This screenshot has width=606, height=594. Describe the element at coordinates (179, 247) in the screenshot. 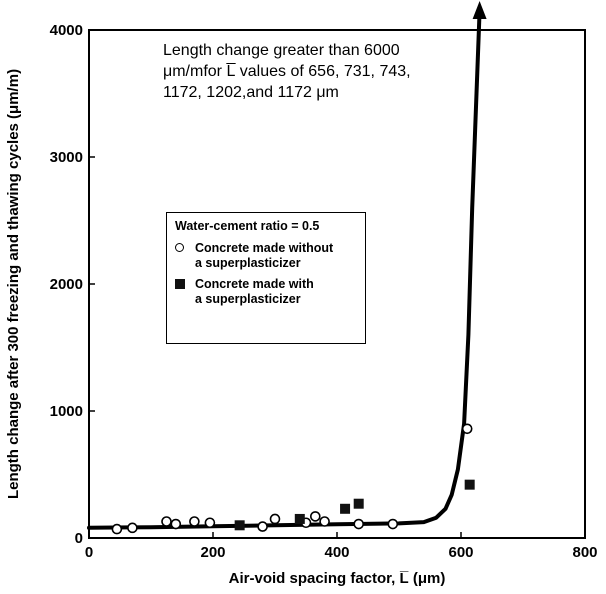

I see `open-circle-icon` at that location.